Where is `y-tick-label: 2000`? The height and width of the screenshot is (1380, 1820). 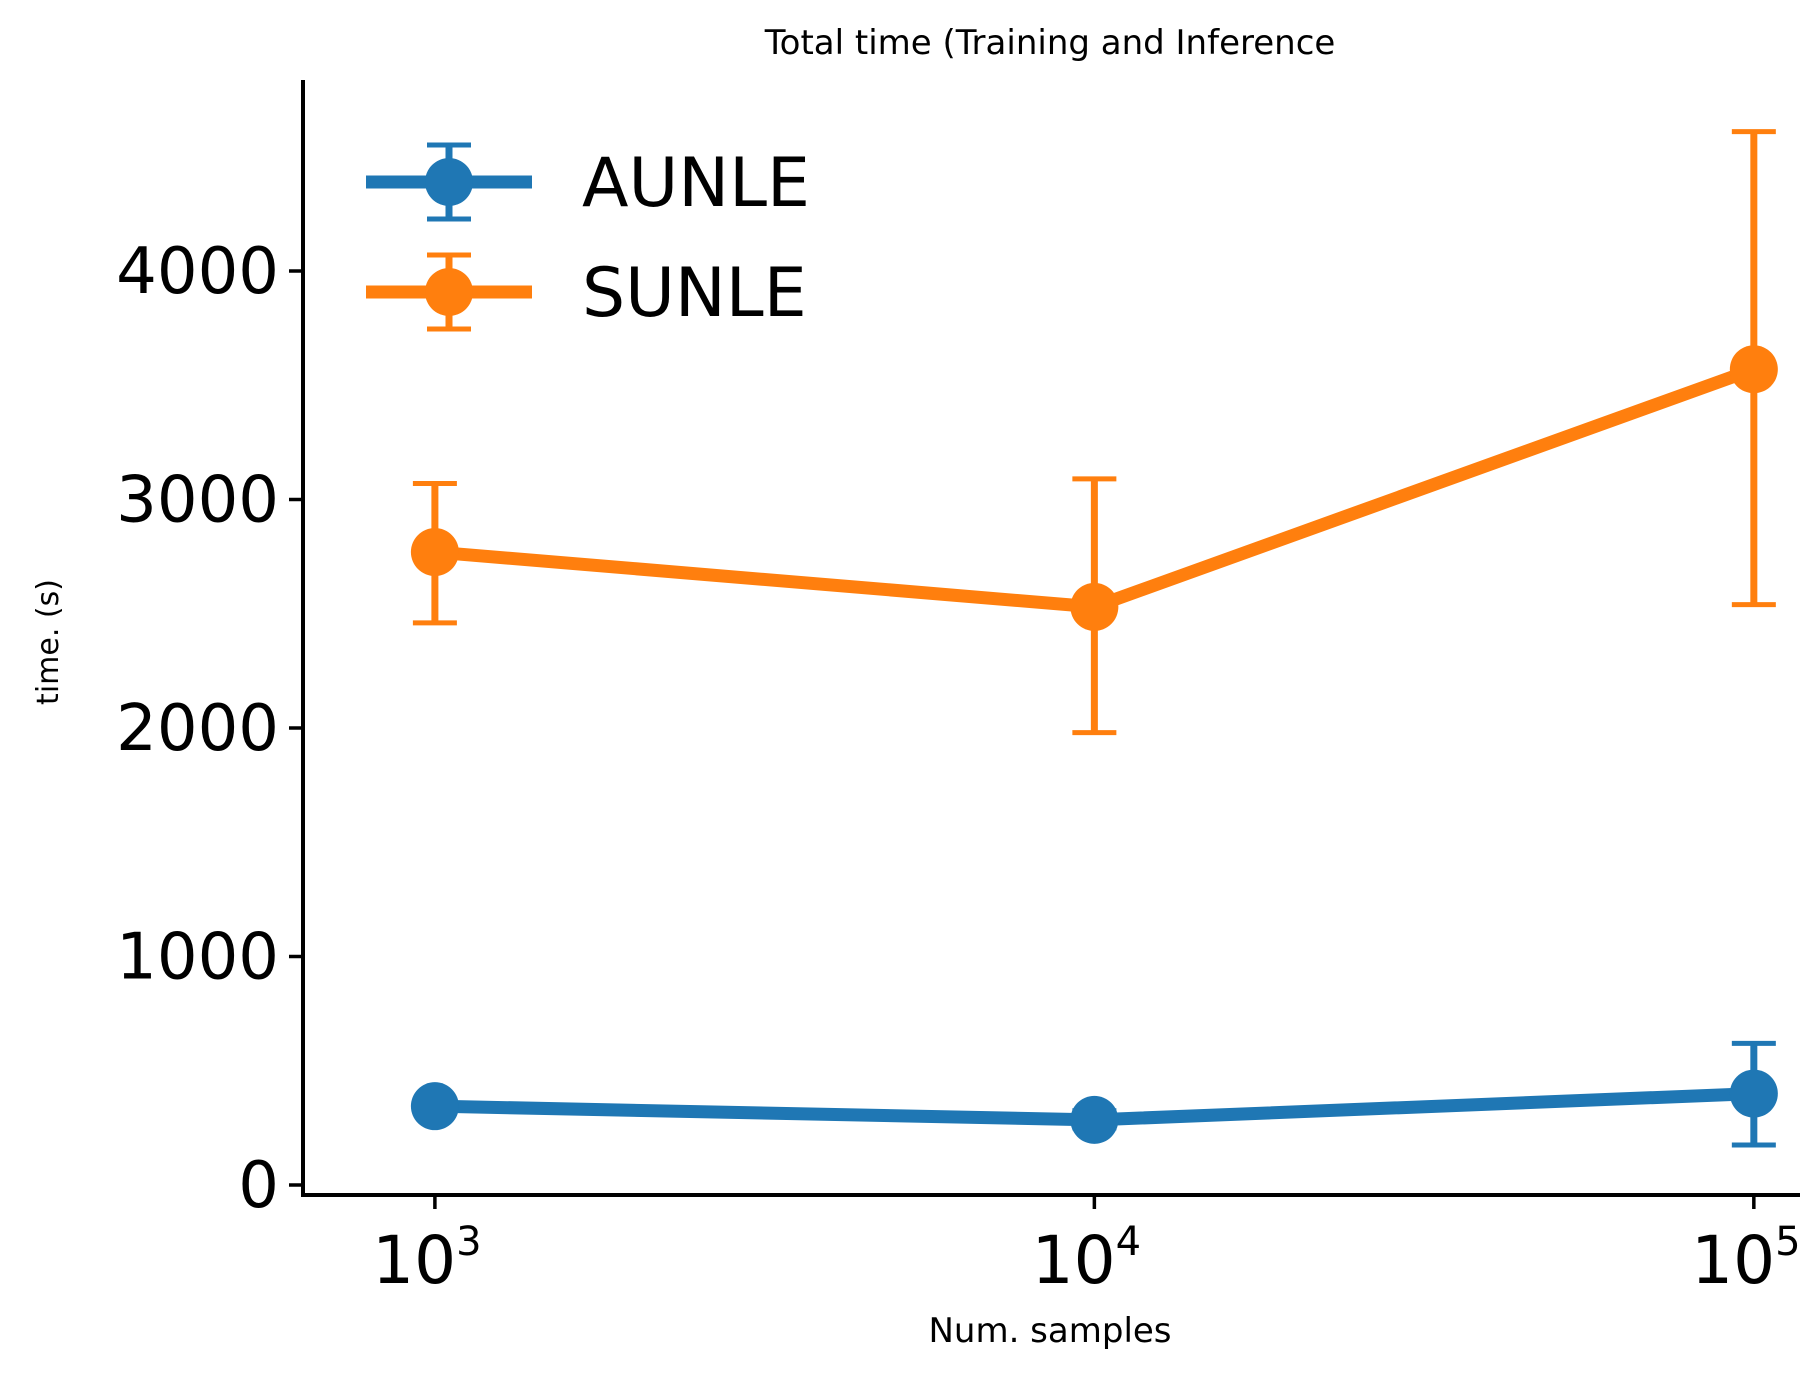 y-tick-label: 2000 is located at coordinates (197, 729).